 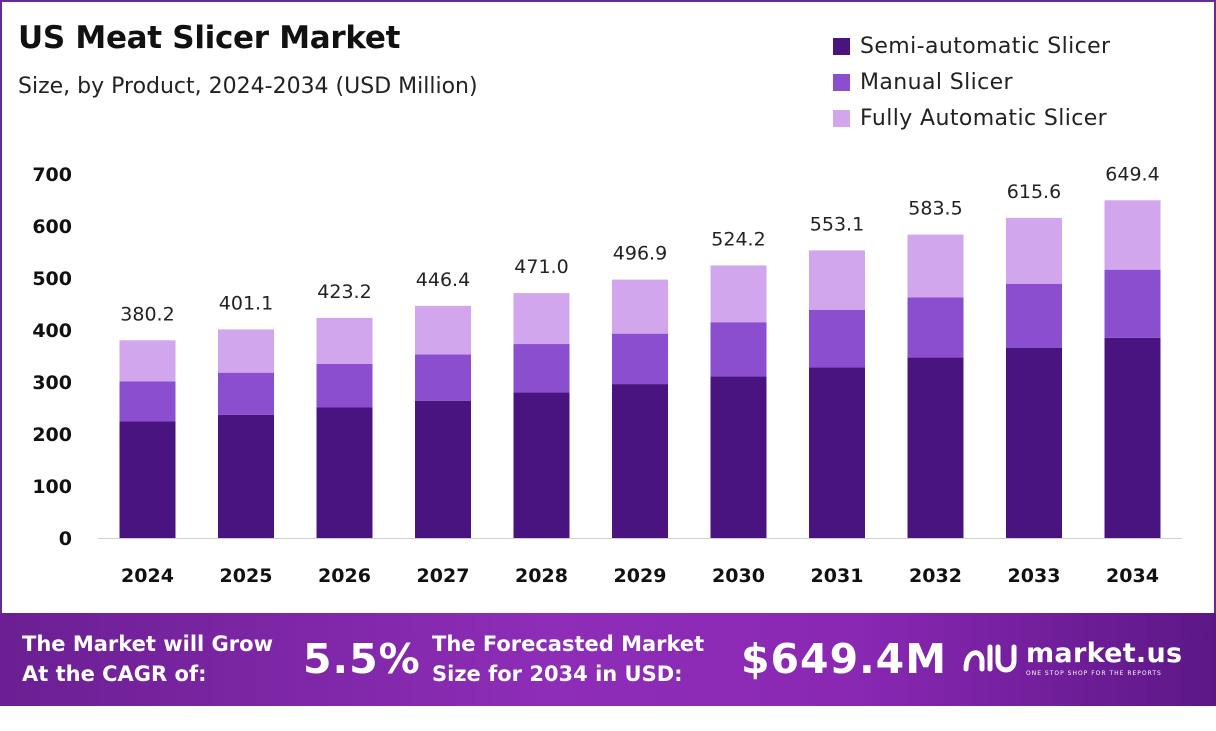 I want to click on bar-2031-fully-automatic-slicer, so click(x=837, y=280).